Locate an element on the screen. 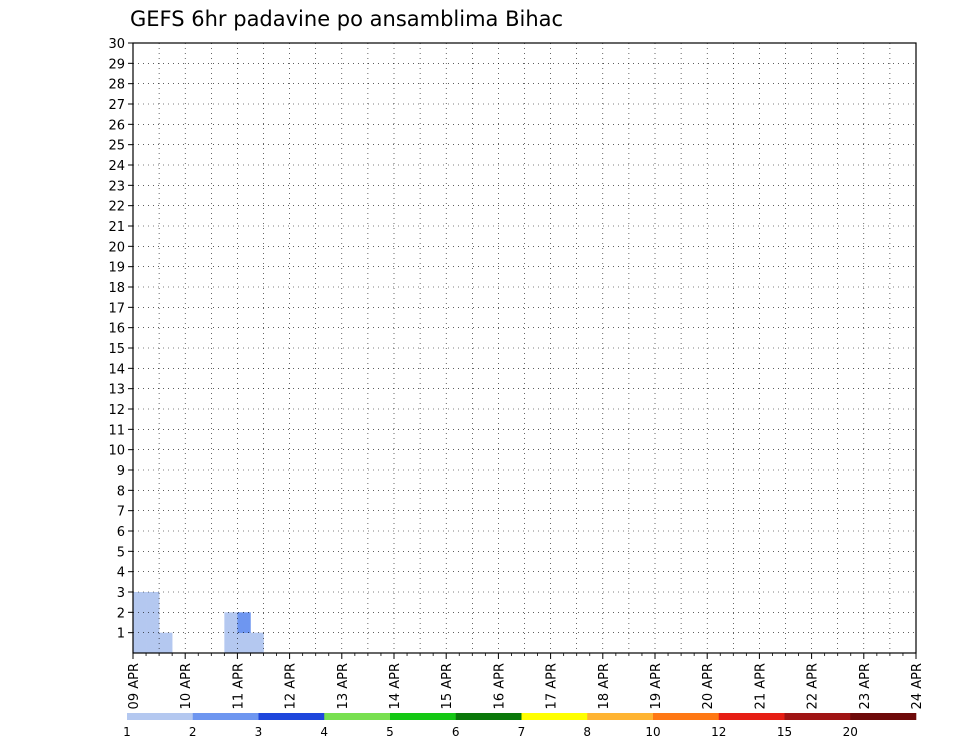  y-tick-label: 30 is located at coordinates (116, 44).